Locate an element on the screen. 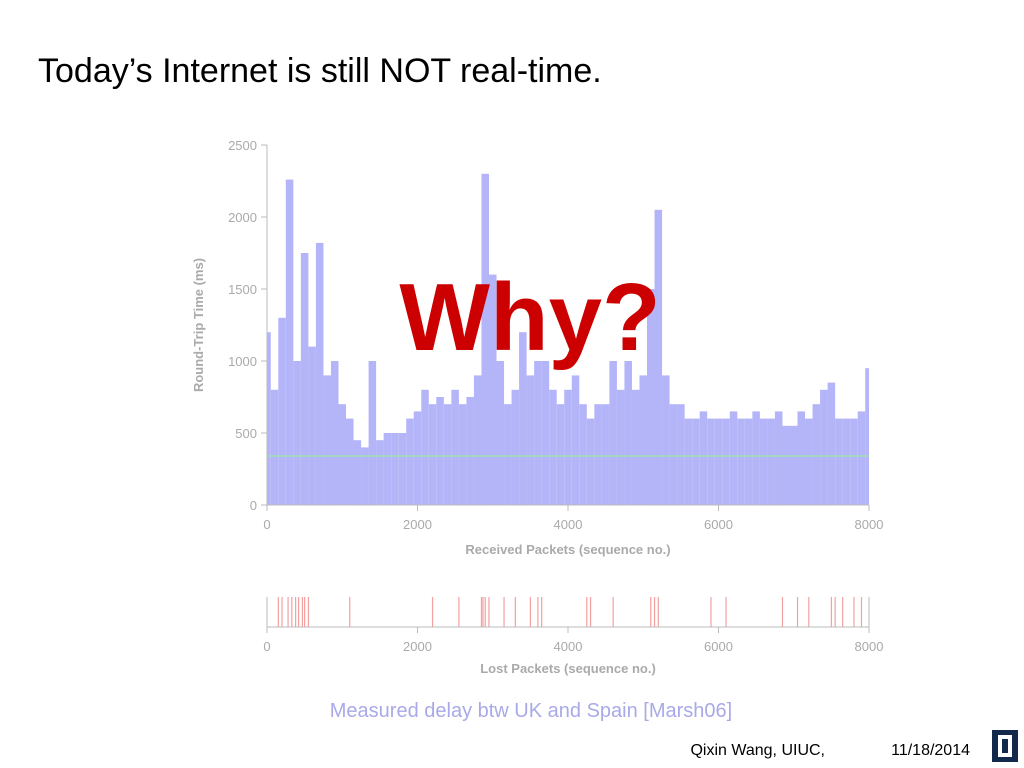 The image size is (1024, 768). slide-title: Today’s Internet is still NOT real-time. is located at coordinates (320, 71).